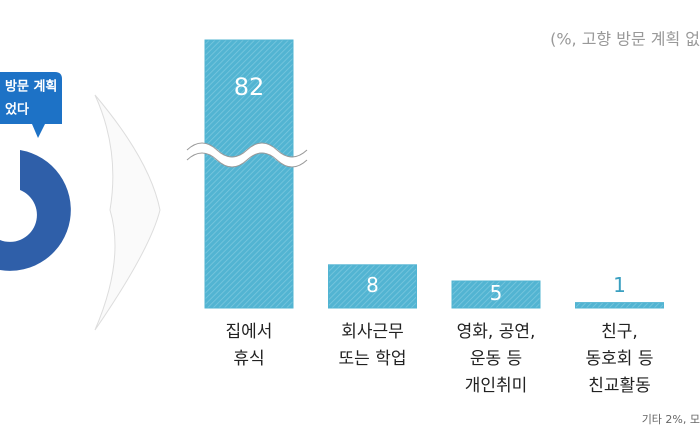 This screenshot has height=440, width=700. What do you see at coordinates (496, 332) in the screenshot?
I see `x-tick-label: 영화, 공연,` at bounding box center [496, 332].